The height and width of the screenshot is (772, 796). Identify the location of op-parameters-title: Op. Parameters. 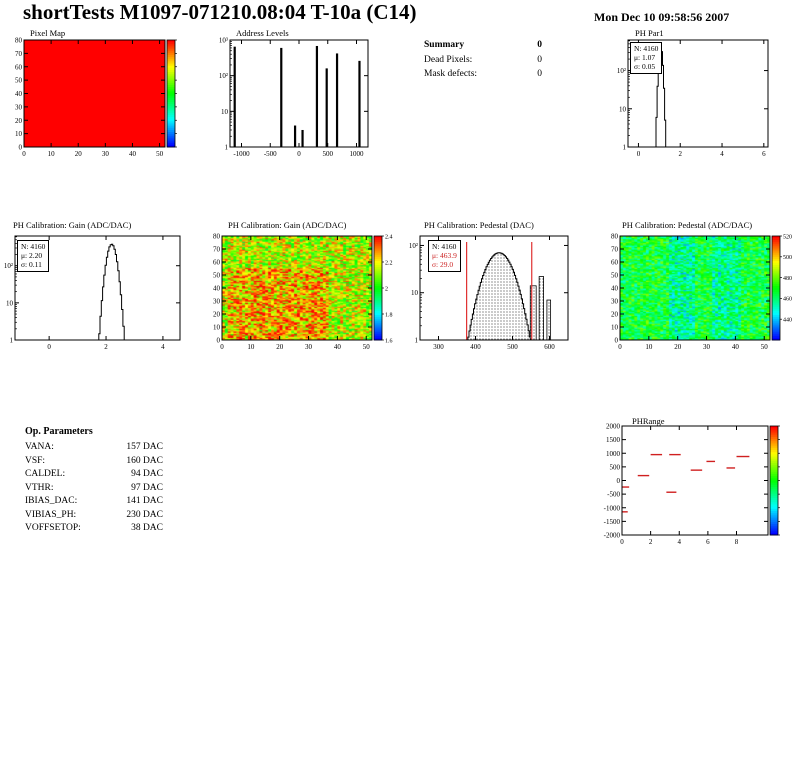
(59, 431).